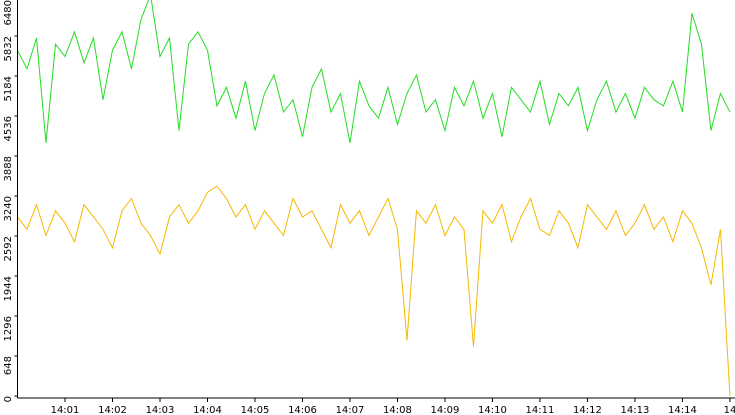  I want to click on x-tick-label: 14:02, so click(112, 410).